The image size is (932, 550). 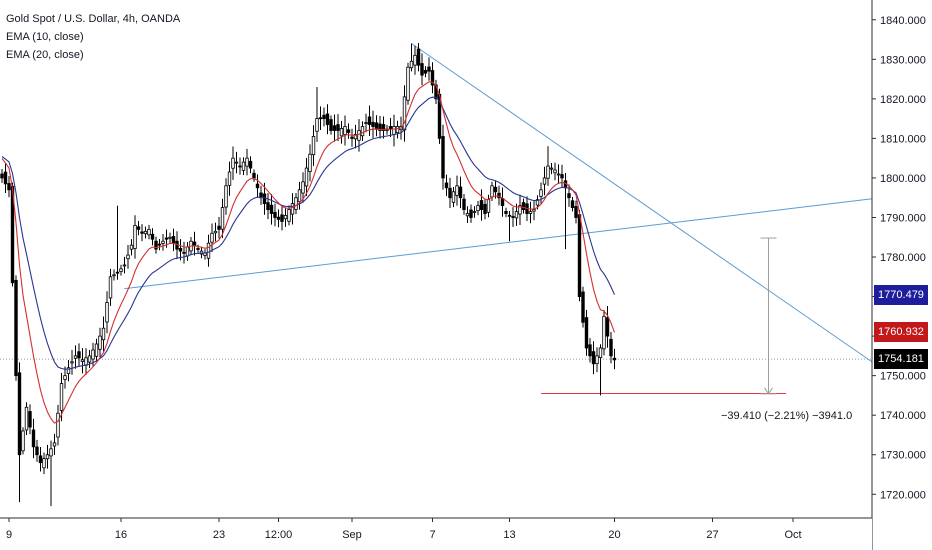 I want to click on price-axis-bg, so click(x=902, y=275).